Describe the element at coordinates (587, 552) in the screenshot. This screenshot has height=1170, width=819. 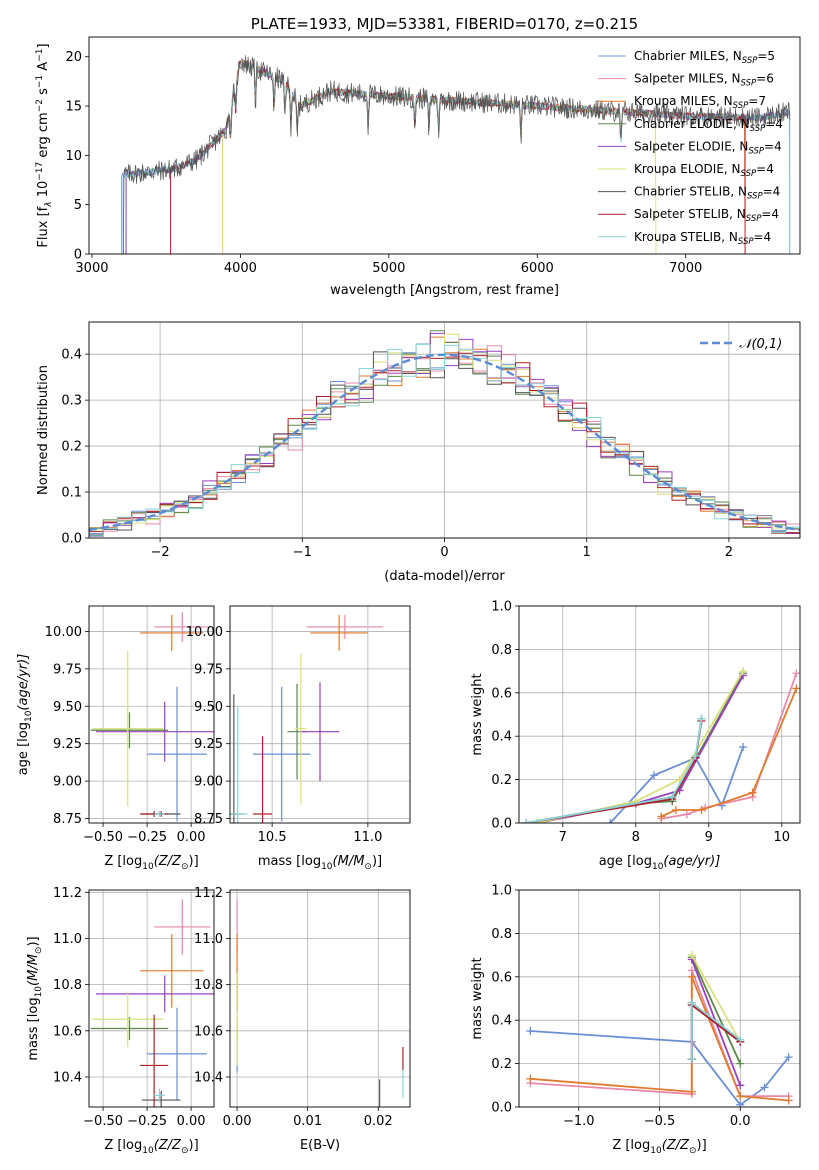
I see `x-tick-label: 1` at that location.